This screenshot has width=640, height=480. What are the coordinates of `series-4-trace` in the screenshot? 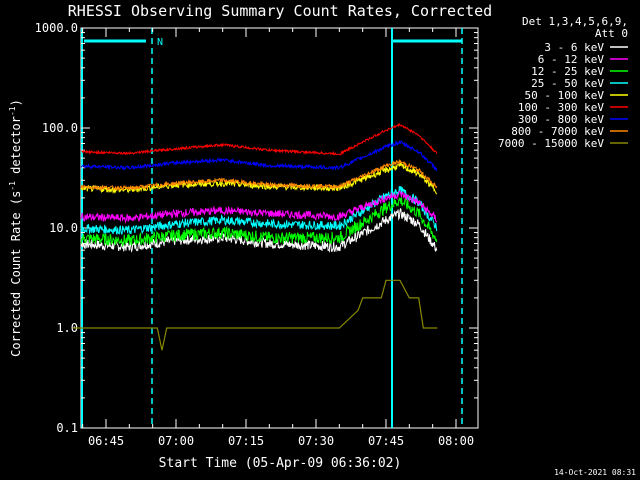 It's located at (259, 178).